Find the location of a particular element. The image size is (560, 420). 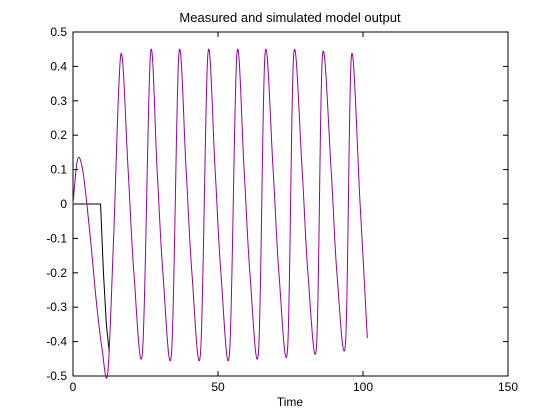

x-tick-label: 100 is located at coordinates (363, 387).